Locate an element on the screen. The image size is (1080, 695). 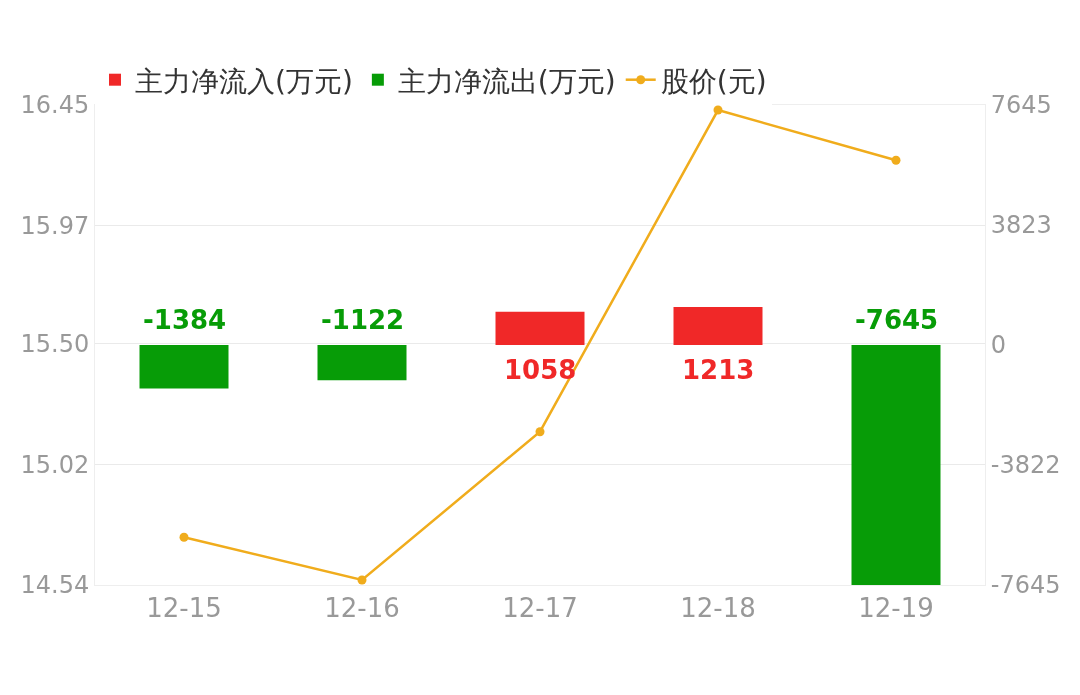
x-tick-label: 12-15 is located at coordinates (184, 608).